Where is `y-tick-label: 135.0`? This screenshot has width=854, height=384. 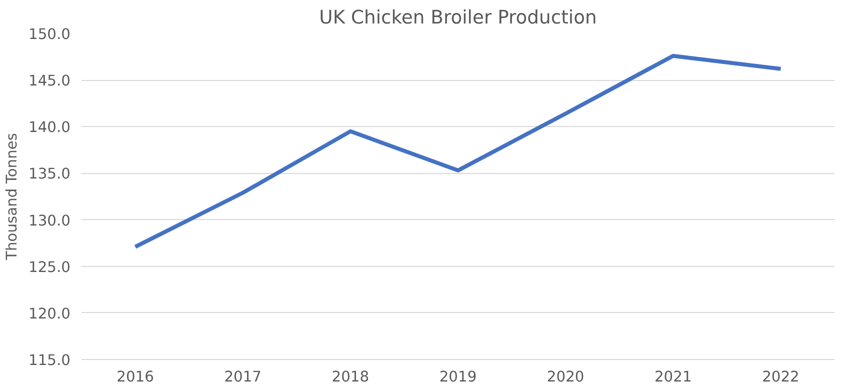
y-tick-label: 135.0 is located at coordinates (49, 174).